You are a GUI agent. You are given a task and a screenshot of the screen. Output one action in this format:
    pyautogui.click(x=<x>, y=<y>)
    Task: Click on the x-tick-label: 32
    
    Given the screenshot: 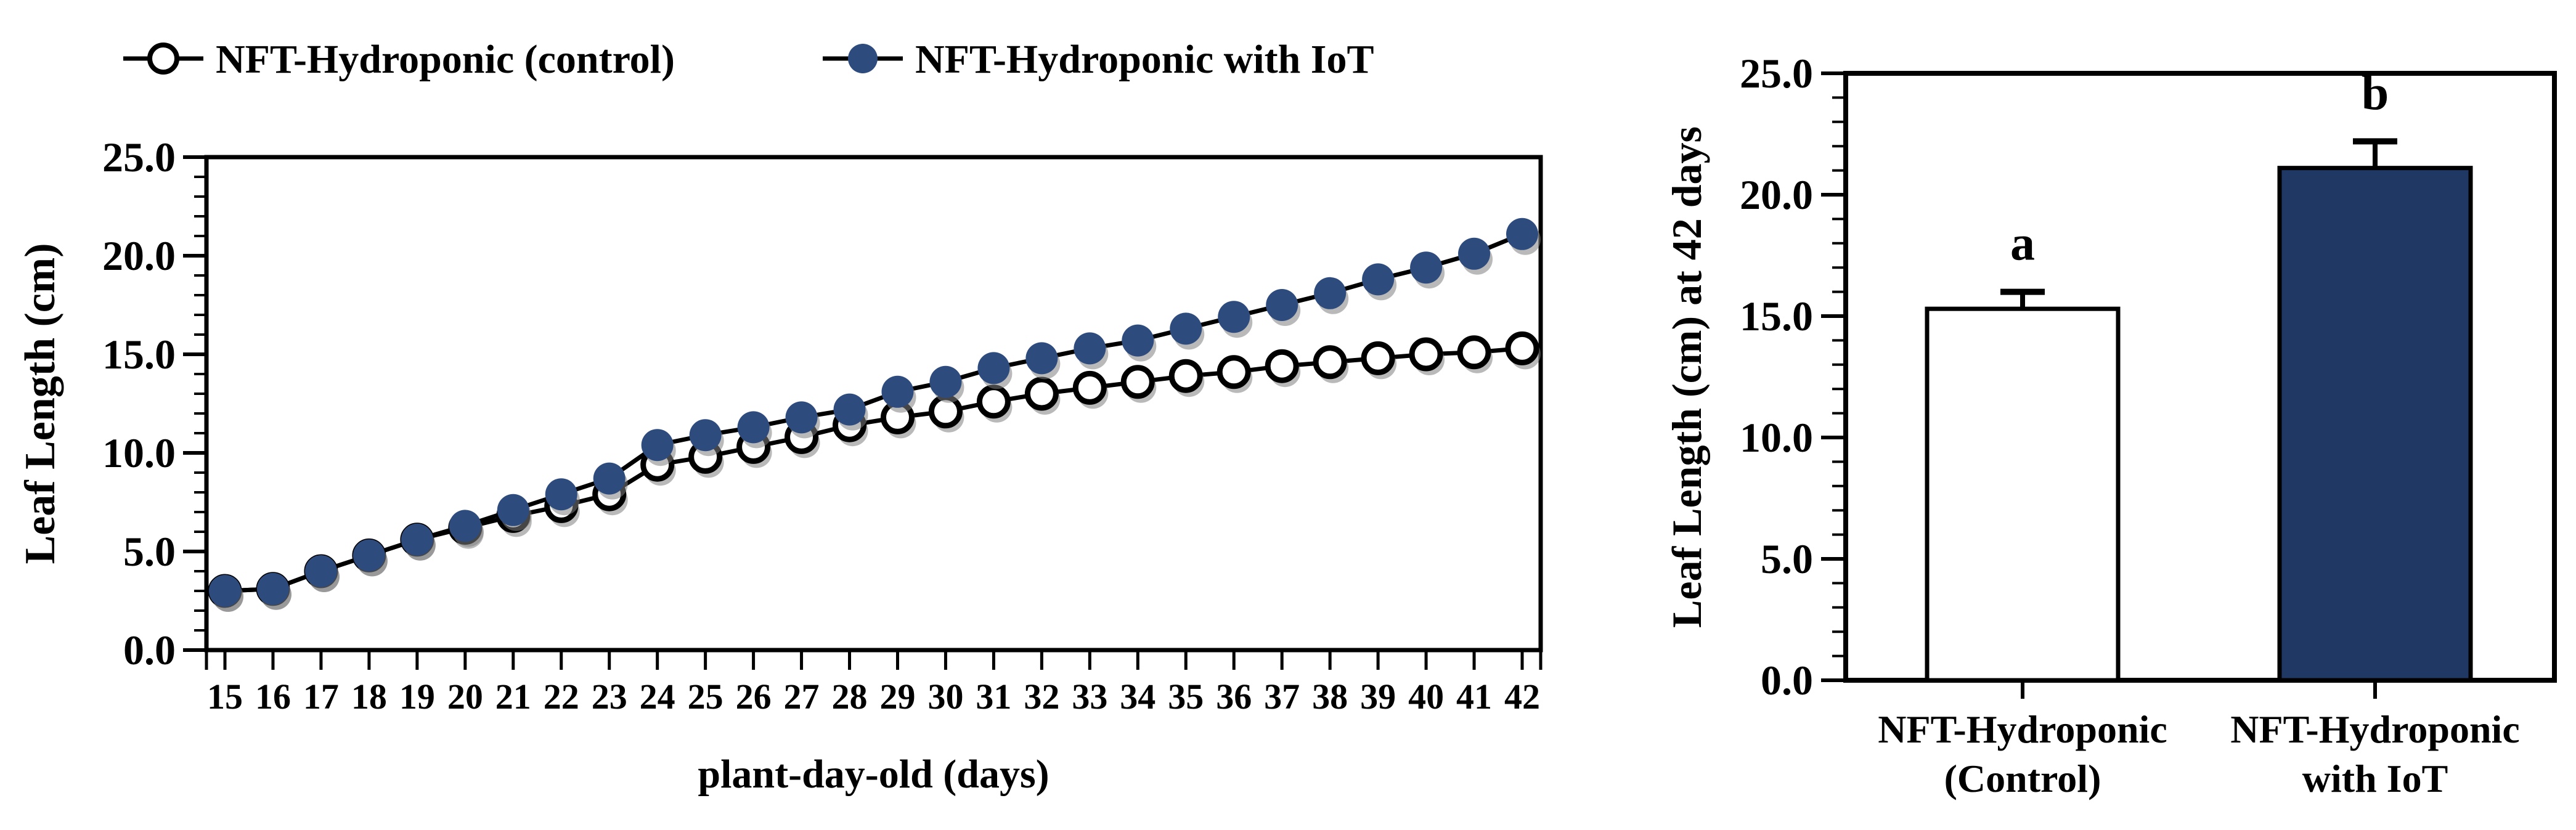 What is the action you would take?
    pyautogui.click(x=1041, y=697)
    